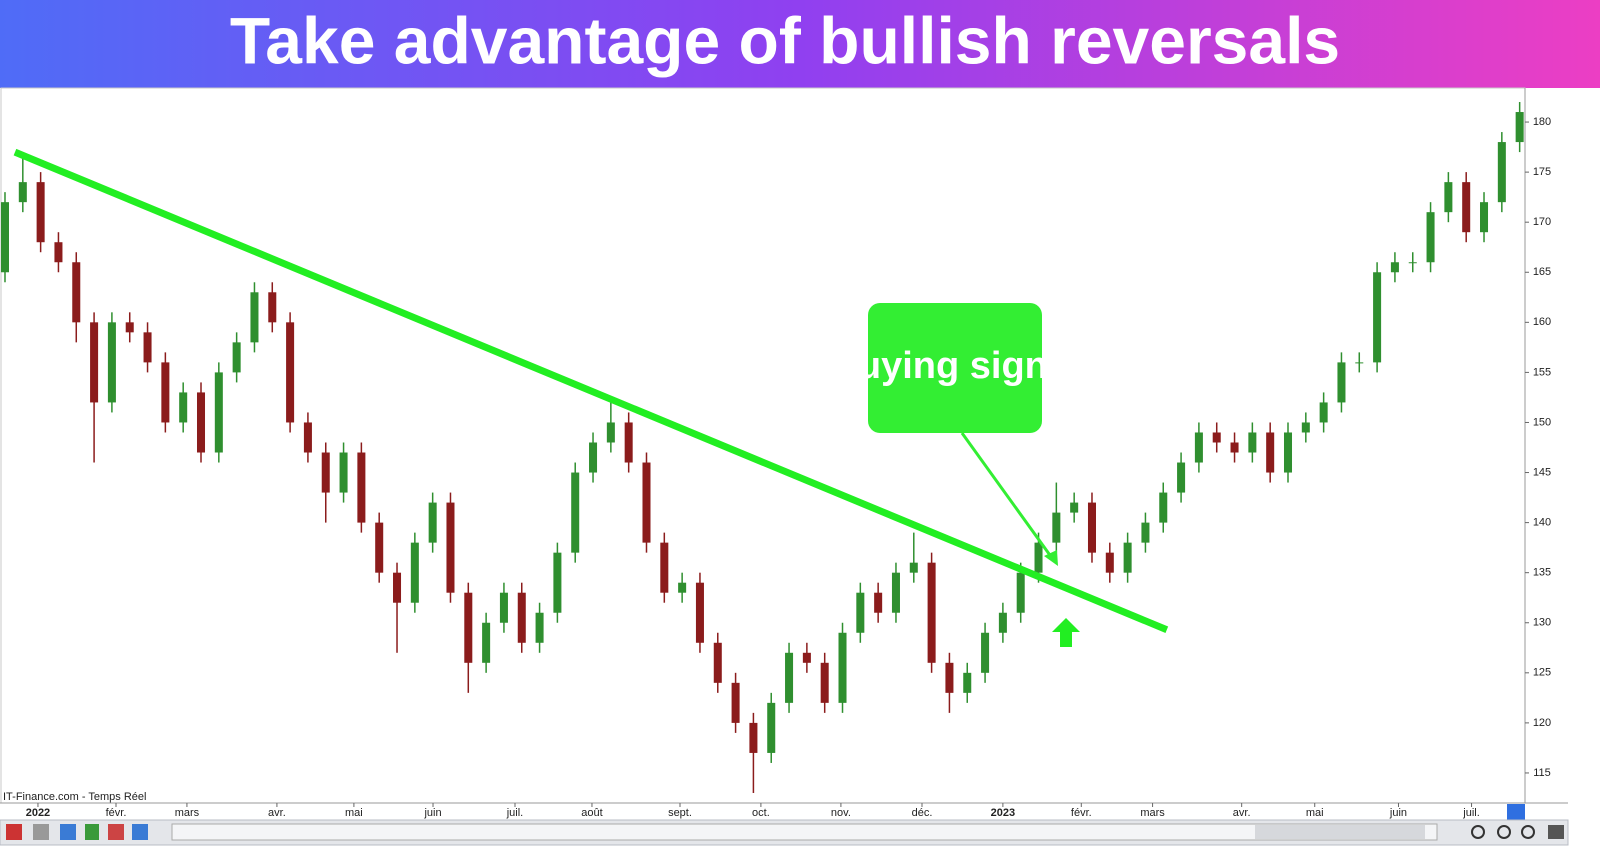 Image resolution: width=1600 pixels, height=867 pixels. I want to click on y-tick-label: 135, so click(1542, 573).